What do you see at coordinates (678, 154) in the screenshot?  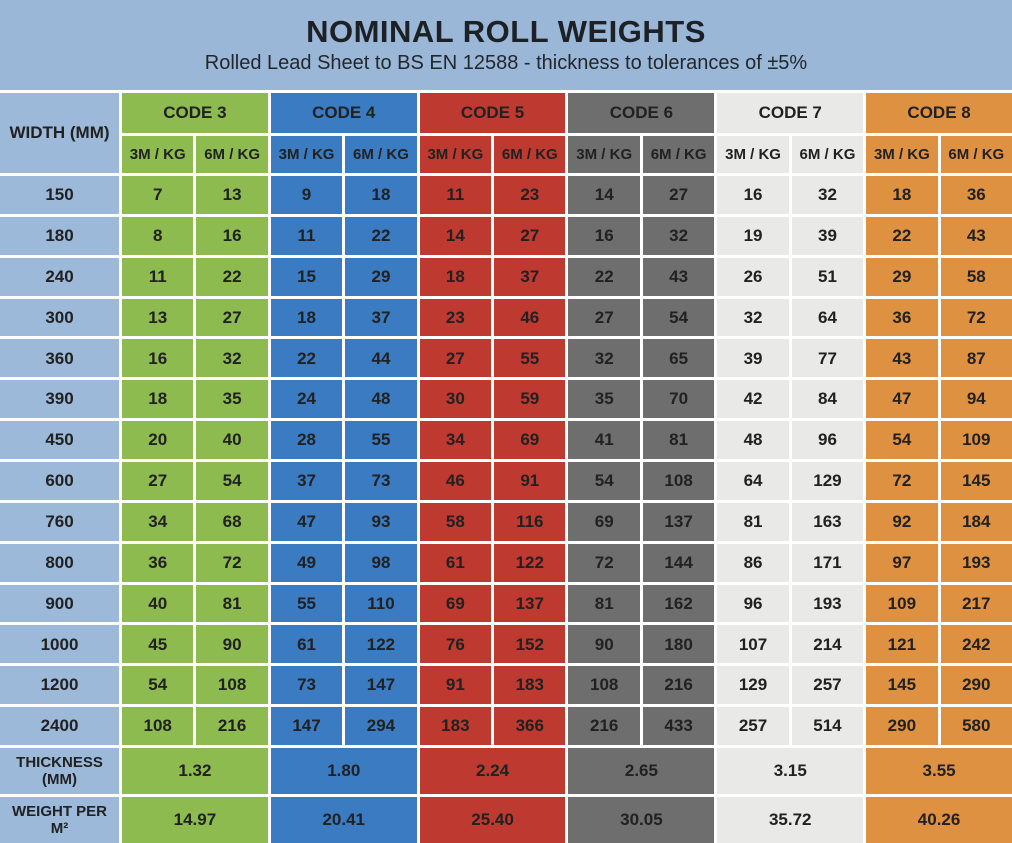 I see `subheader-cell-code6-6m: 6M / KG` at bounding box center [678, 154].